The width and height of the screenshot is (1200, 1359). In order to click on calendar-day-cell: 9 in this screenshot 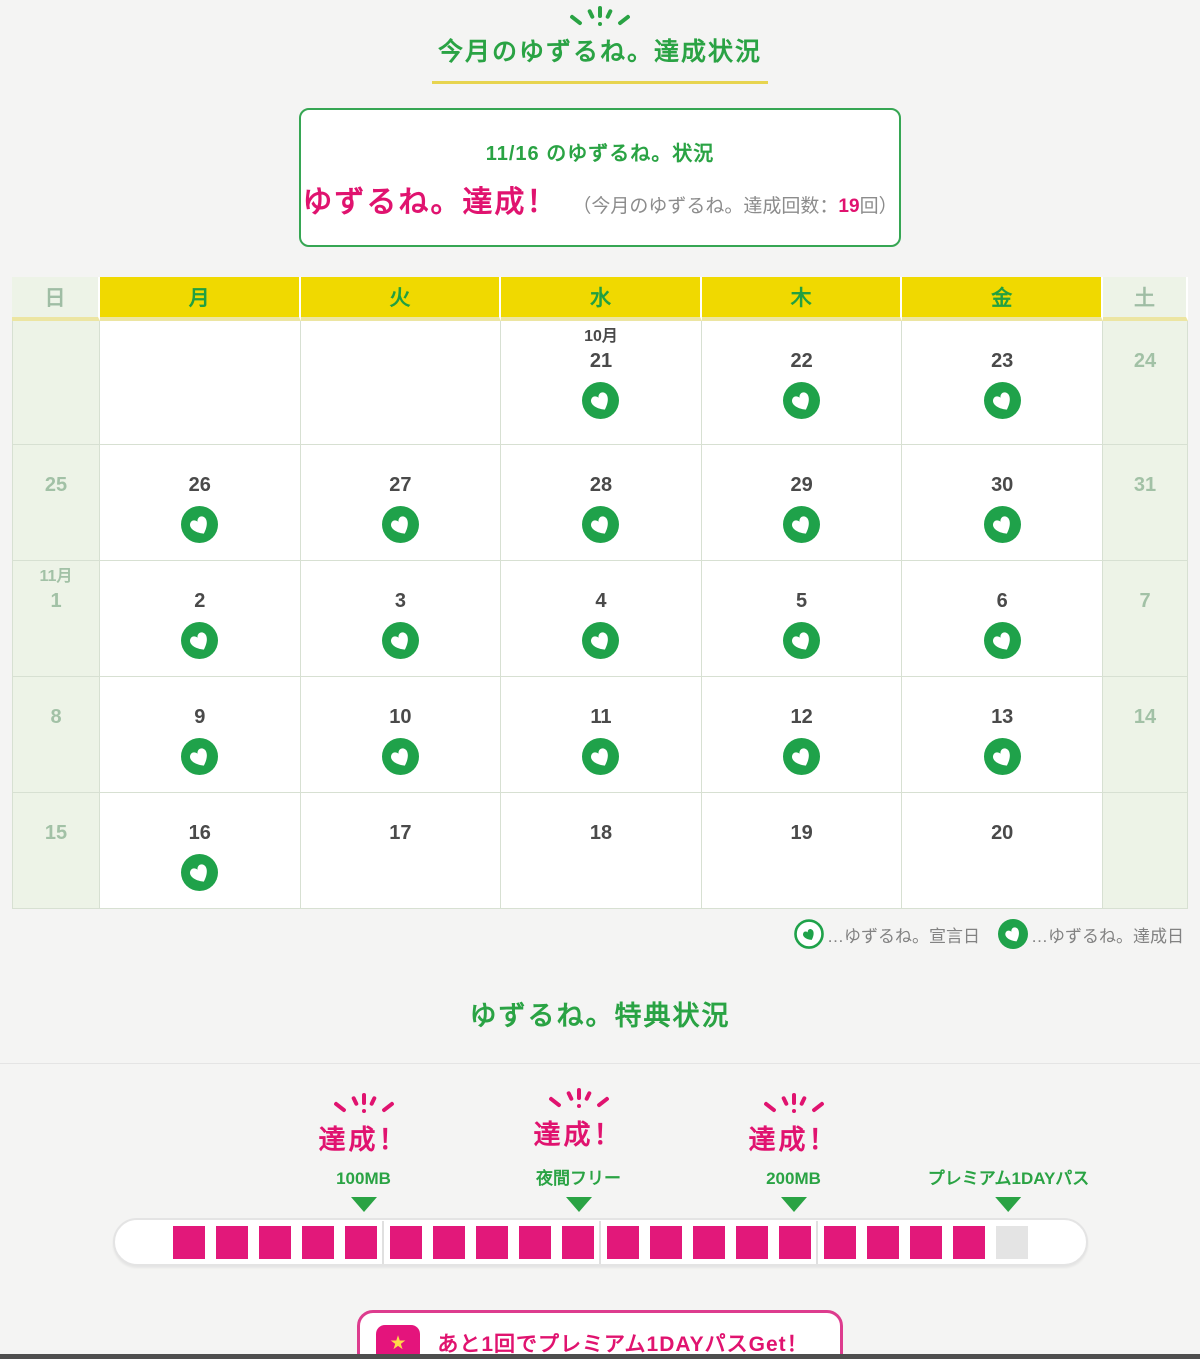, I will do `click(200, 735)`.